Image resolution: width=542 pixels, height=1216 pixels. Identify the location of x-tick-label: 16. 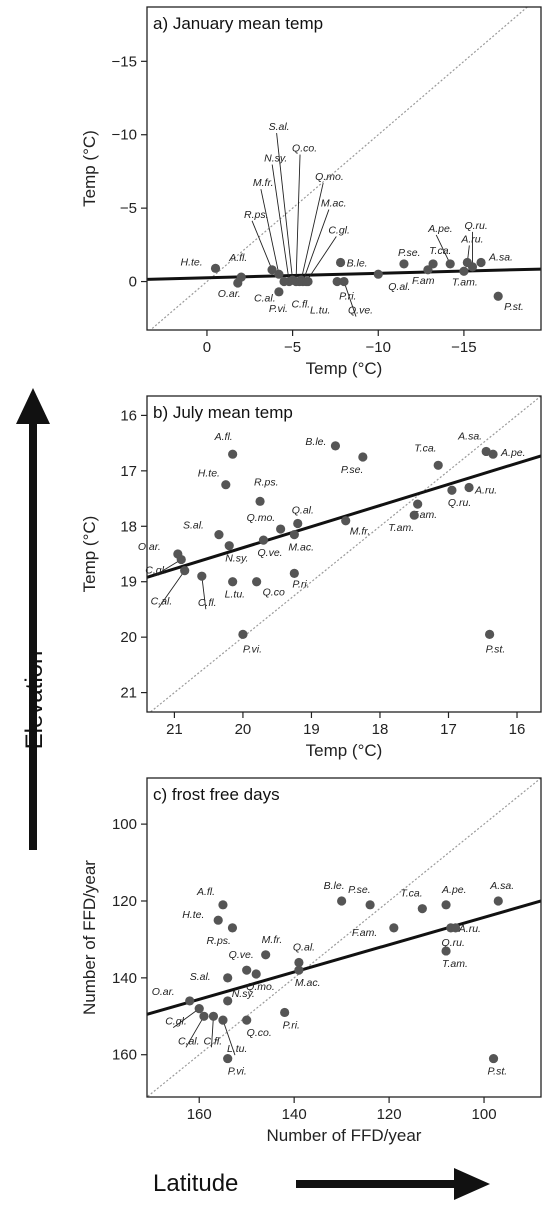
(517, 729).